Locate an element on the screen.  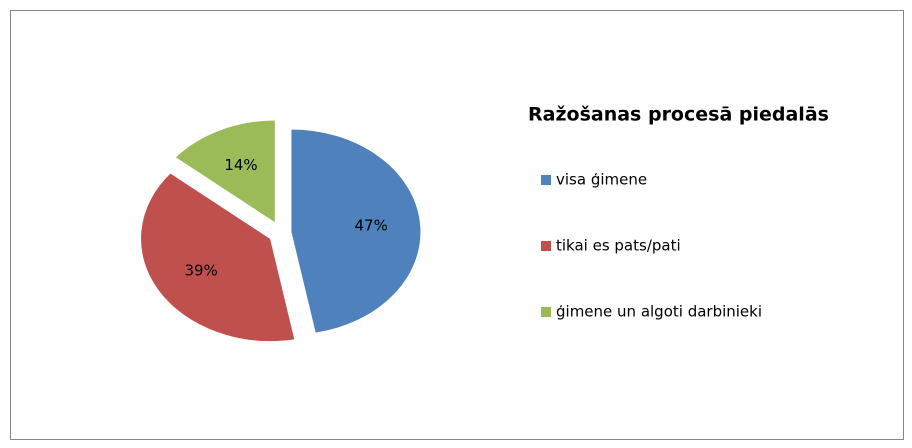
legend-label: visa ģimene is located at coordinates (601, 180).